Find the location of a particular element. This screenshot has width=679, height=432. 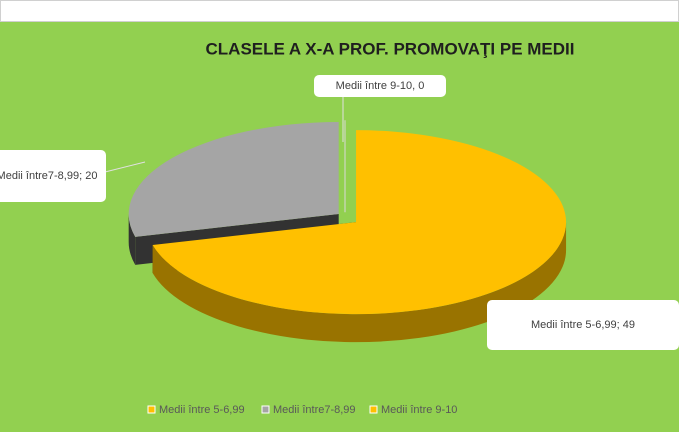

data-label: Medii între7-8,99; 20 is located at coordinates (53, 176).